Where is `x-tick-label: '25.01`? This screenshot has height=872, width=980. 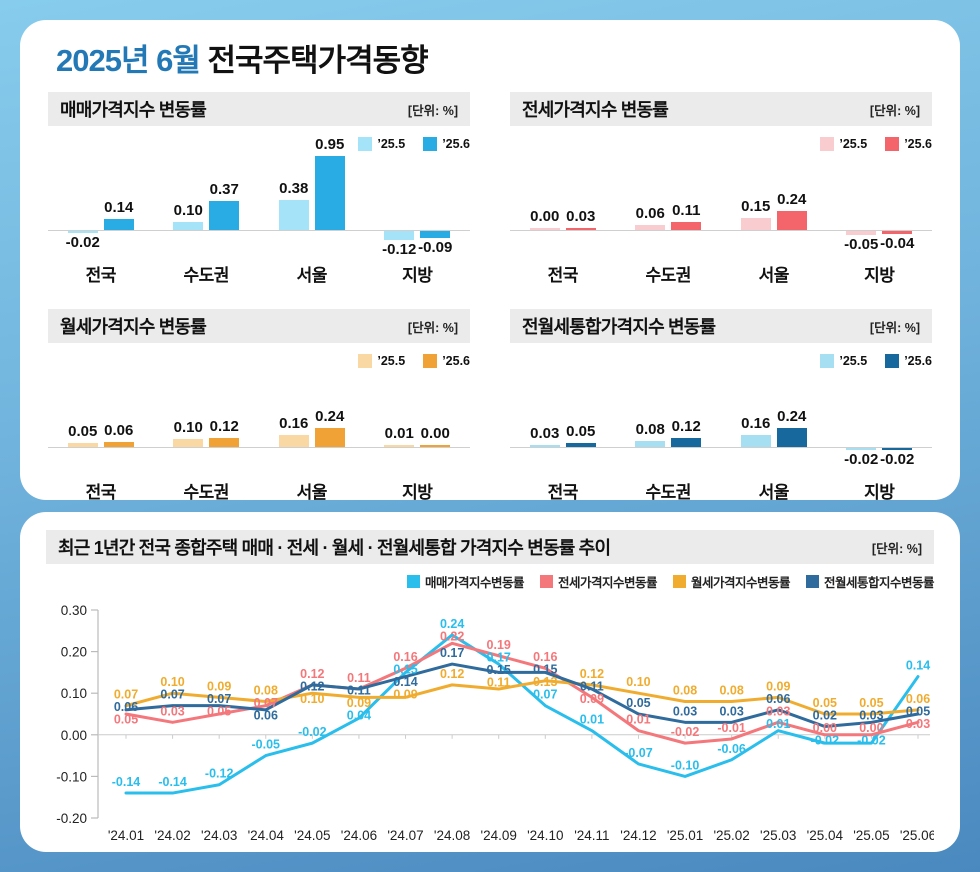
x-tick-label: '25.01 is located at coordinates (685, 835).